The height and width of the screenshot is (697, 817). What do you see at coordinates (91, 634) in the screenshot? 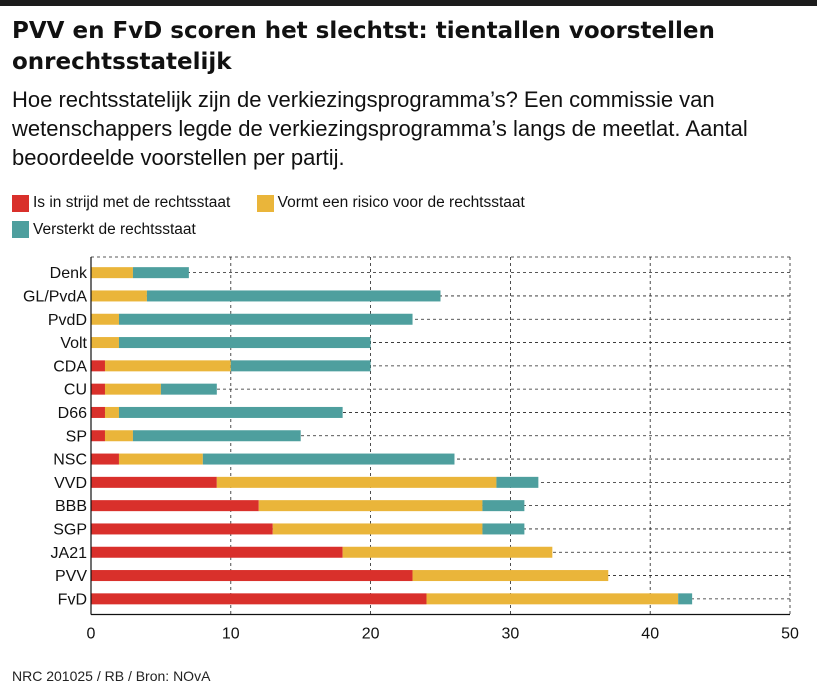
I see `x-tick-label: 0` at bounding box center [91, 634].